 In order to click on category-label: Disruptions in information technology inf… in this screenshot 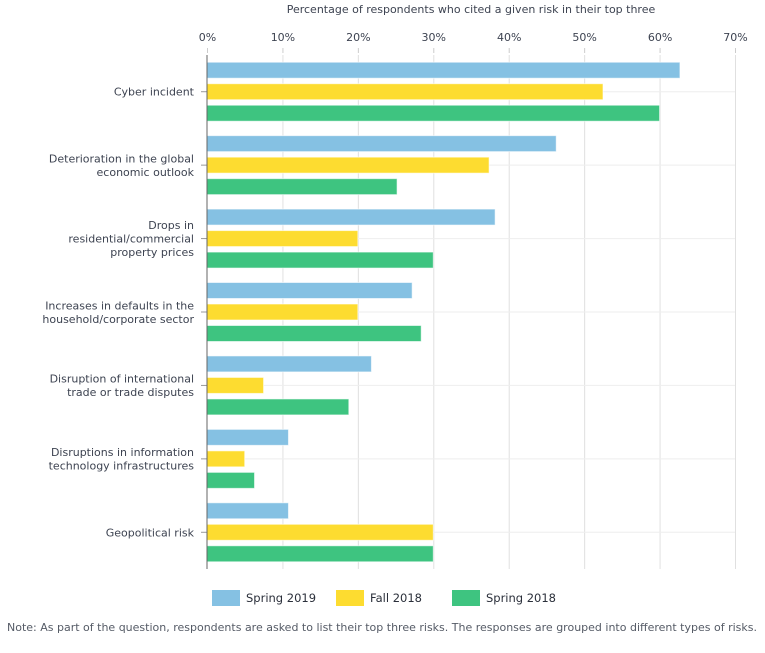, I will do `click(122, 459)`.